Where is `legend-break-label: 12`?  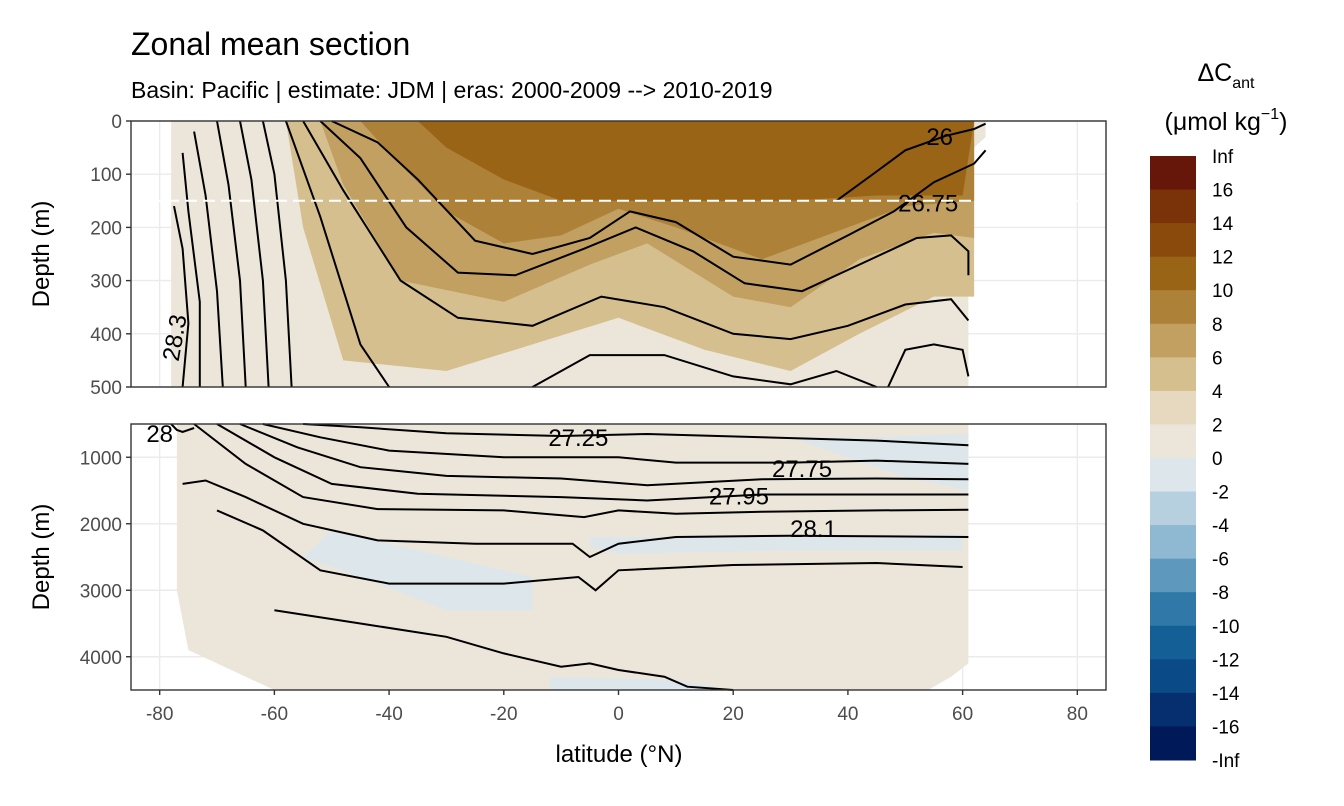 legend-break-label: 12 is located at coordinates (1222, 258).